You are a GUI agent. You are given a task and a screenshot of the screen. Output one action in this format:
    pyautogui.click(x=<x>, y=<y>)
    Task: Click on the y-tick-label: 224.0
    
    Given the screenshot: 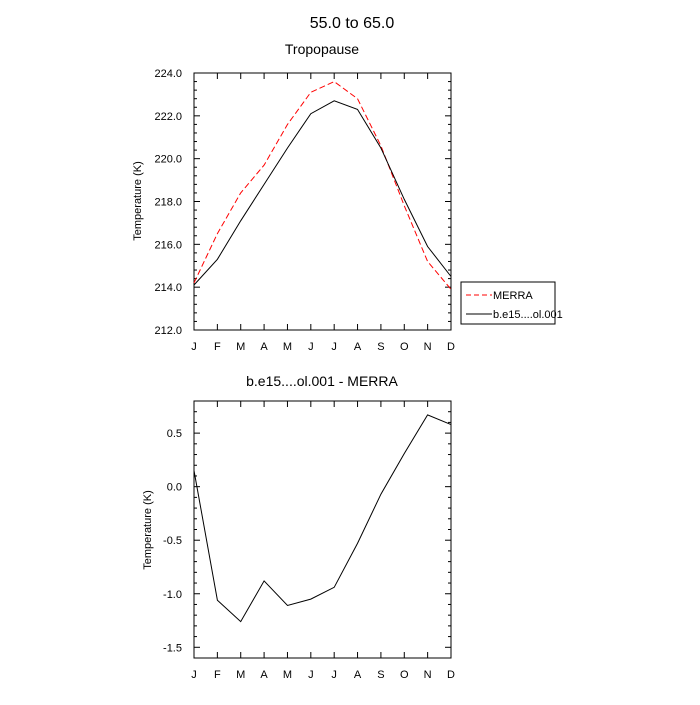 What is the action you would take?
    pyautogui.click(x=168, y=74)
    